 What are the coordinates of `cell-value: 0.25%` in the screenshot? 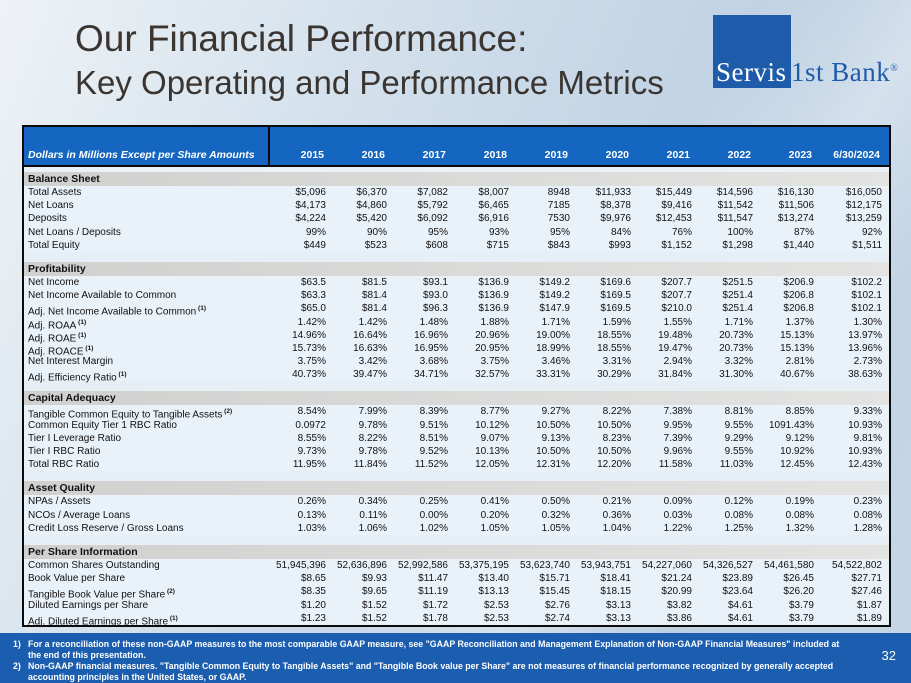 It's located at (433, 502).